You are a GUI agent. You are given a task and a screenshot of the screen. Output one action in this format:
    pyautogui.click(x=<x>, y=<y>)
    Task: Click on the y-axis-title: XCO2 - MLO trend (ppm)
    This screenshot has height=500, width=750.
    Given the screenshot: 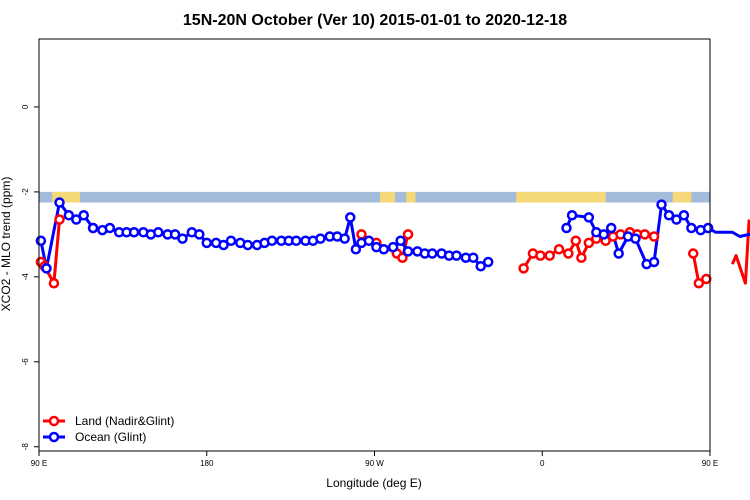 What is the action you would take?
    pyautogui.click(x=6, y=244)
    